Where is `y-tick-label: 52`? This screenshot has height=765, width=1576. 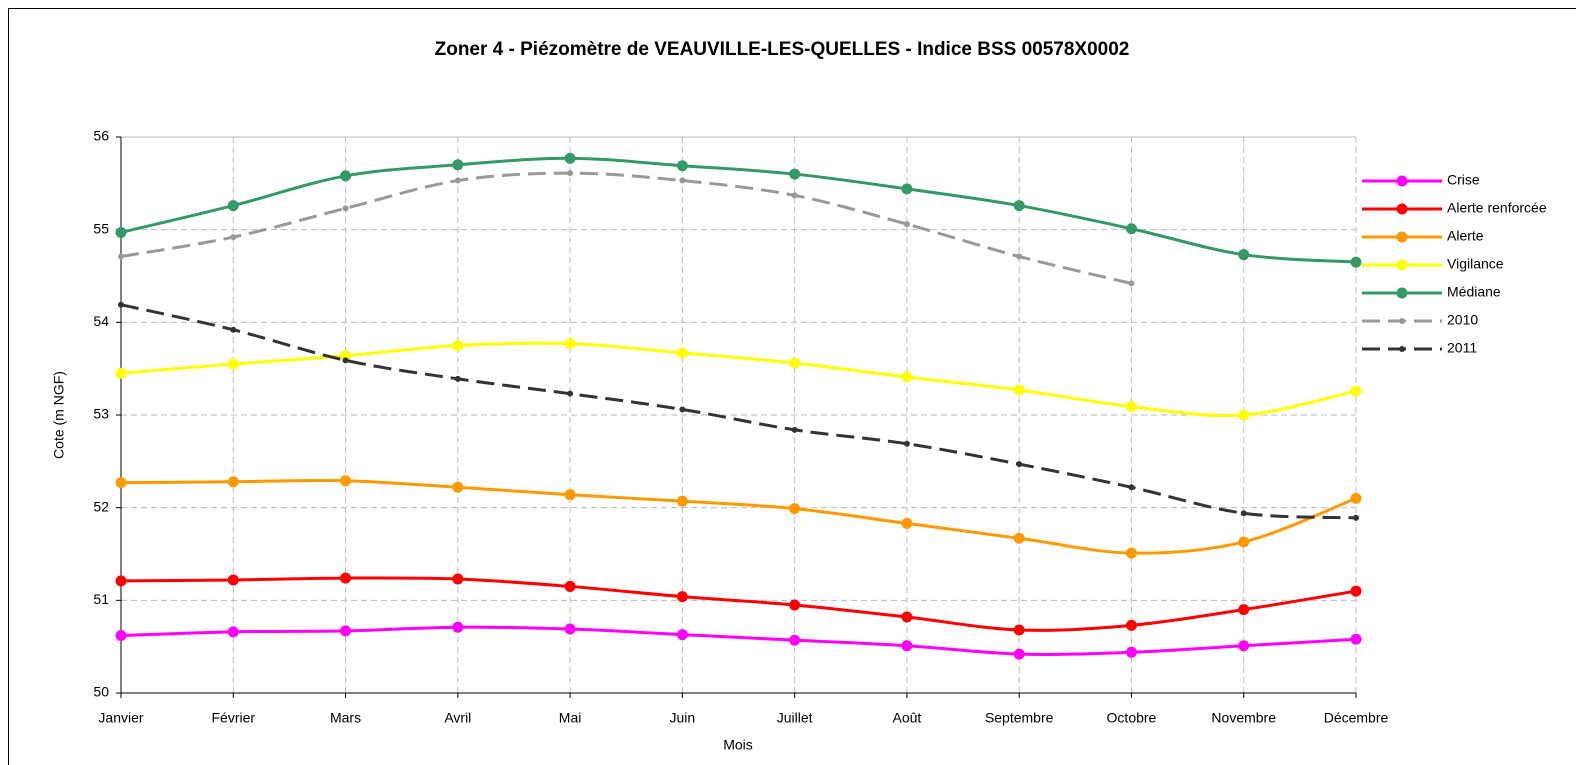
y-tick-label: 52 is located at coordinates (101, 506).